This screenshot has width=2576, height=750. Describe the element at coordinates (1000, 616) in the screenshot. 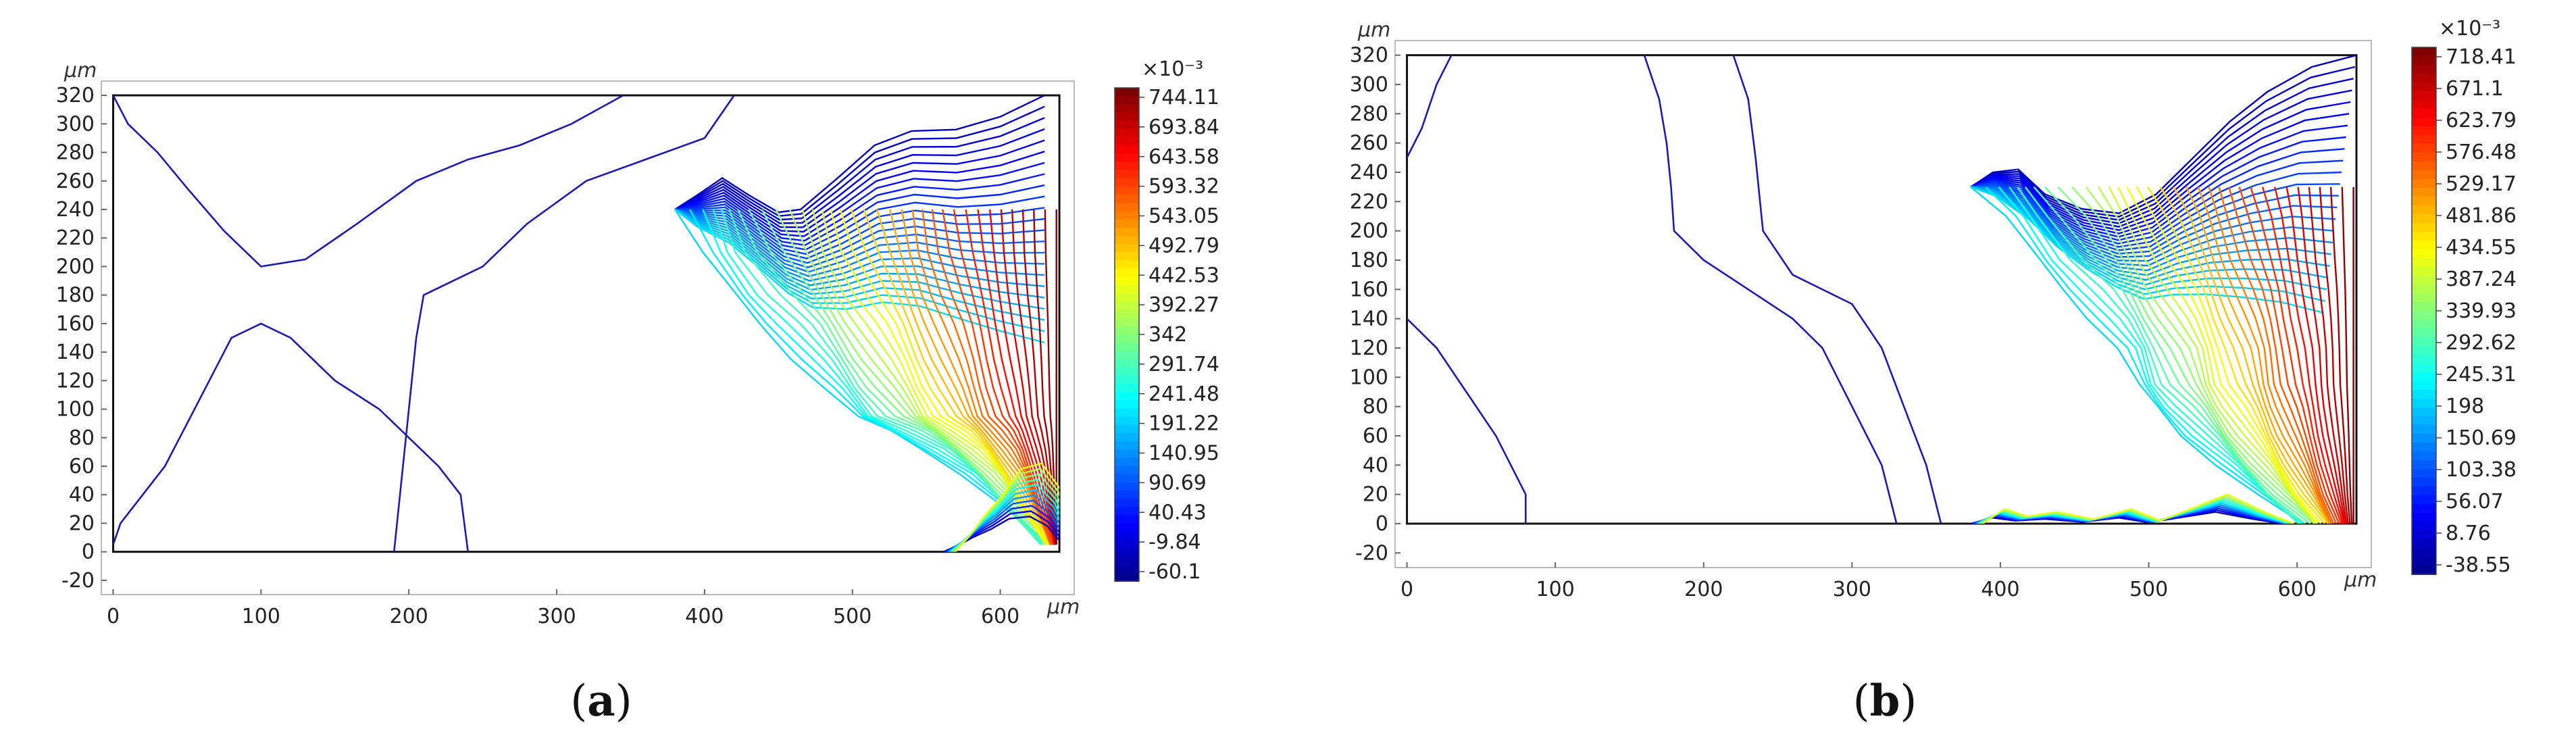

I see `x-tick-label: 600` at that location.